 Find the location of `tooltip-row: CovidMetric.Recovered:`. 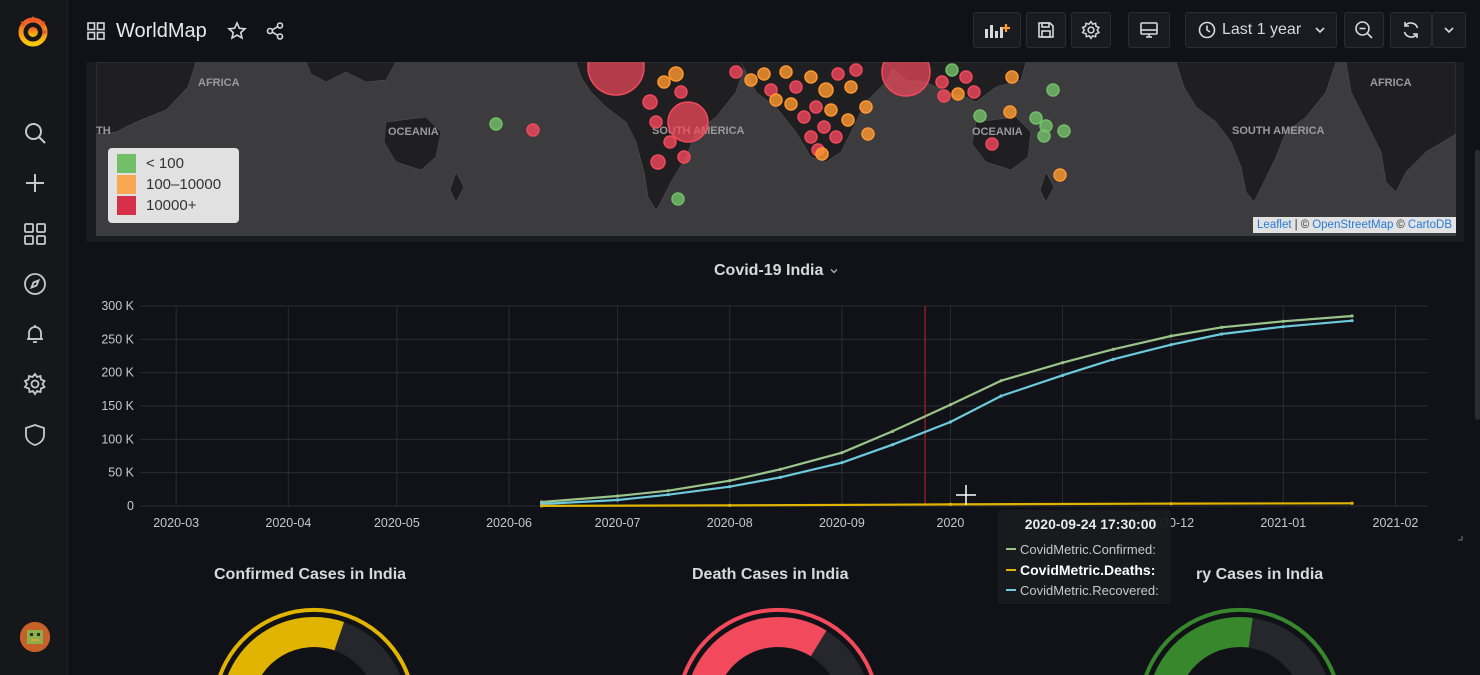

tooltip-row: CovidMetric.Recovered: is located at coordinates (1084, 590).